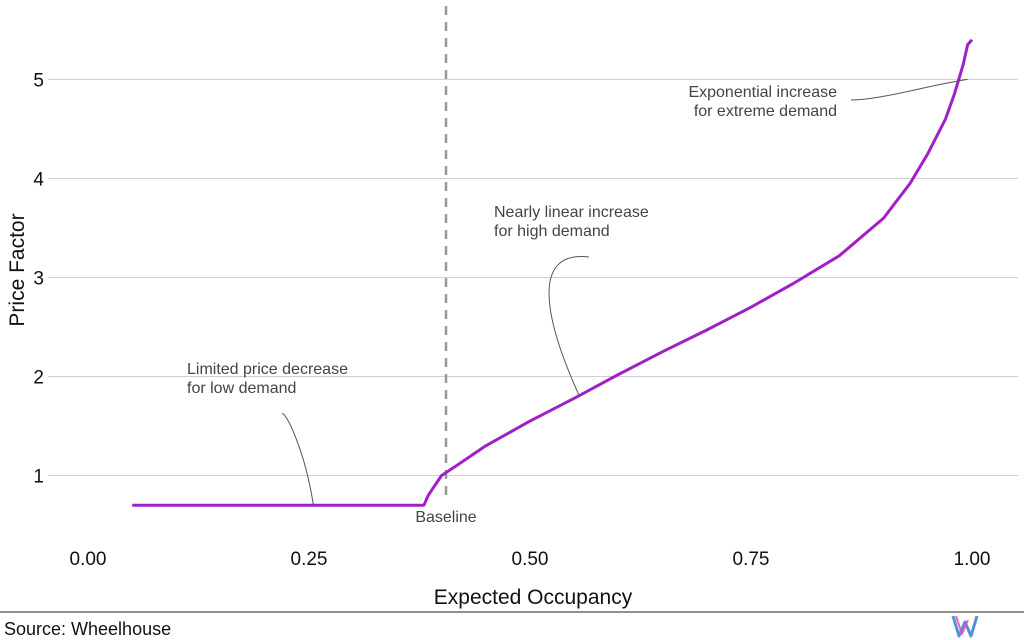 The width and height of the screenshot is (1024, 640). What do you see at coordinates (267, 369) in the screenshot?
I see `annotation-text: Limited price decrease` at bounding box center [267, 369].